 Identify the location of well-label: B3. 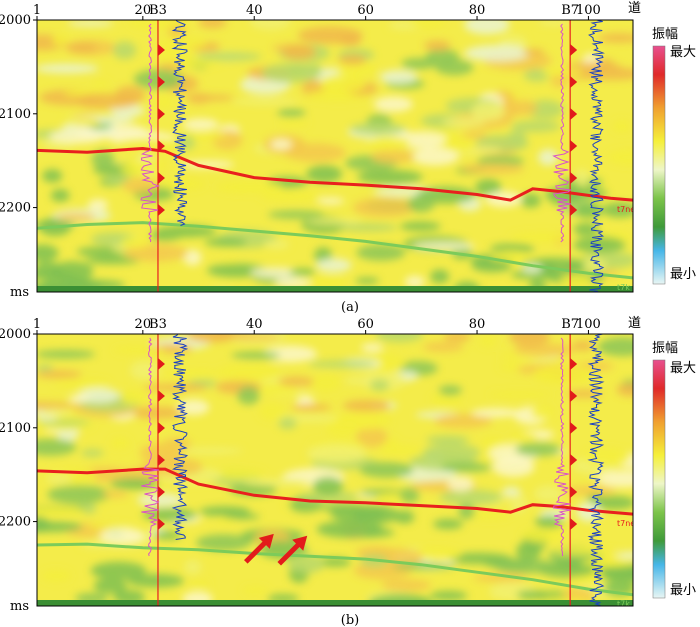
(158, 10).